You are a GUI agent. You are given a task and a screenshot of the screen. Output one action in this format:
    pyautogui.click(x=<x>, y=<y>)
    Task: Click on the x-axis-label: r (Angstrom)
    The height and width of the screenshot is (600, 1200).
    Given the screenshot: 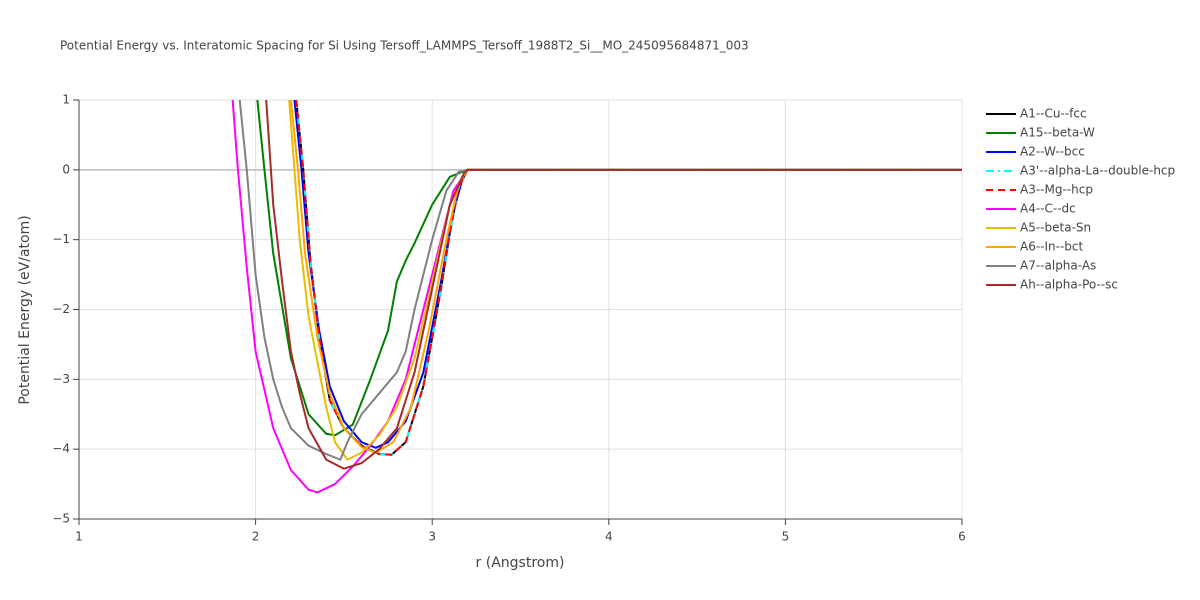 What is the action you would take?
    pyautogui.click(x=520, y=563)
    